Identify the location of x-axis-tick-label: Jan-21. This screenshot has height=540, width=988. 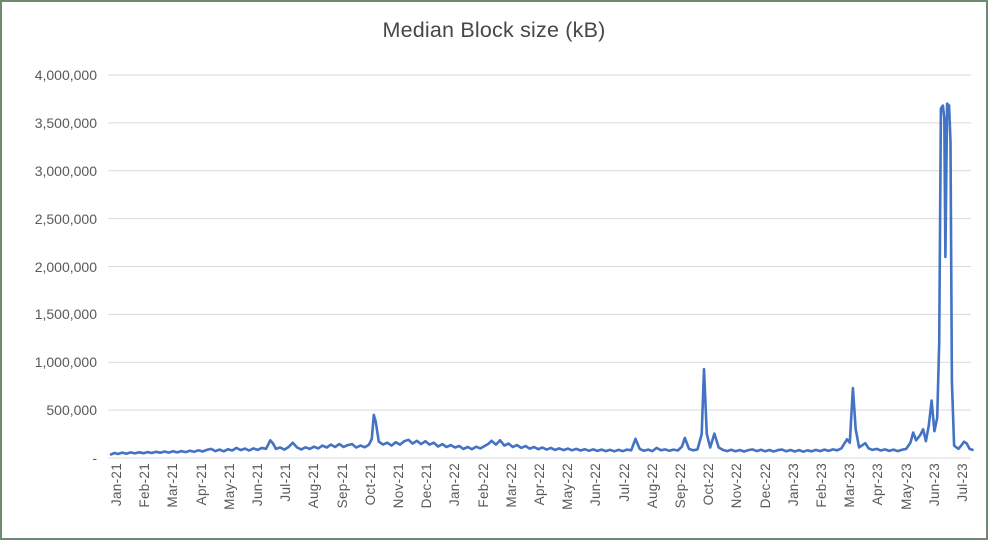
(116, 485).